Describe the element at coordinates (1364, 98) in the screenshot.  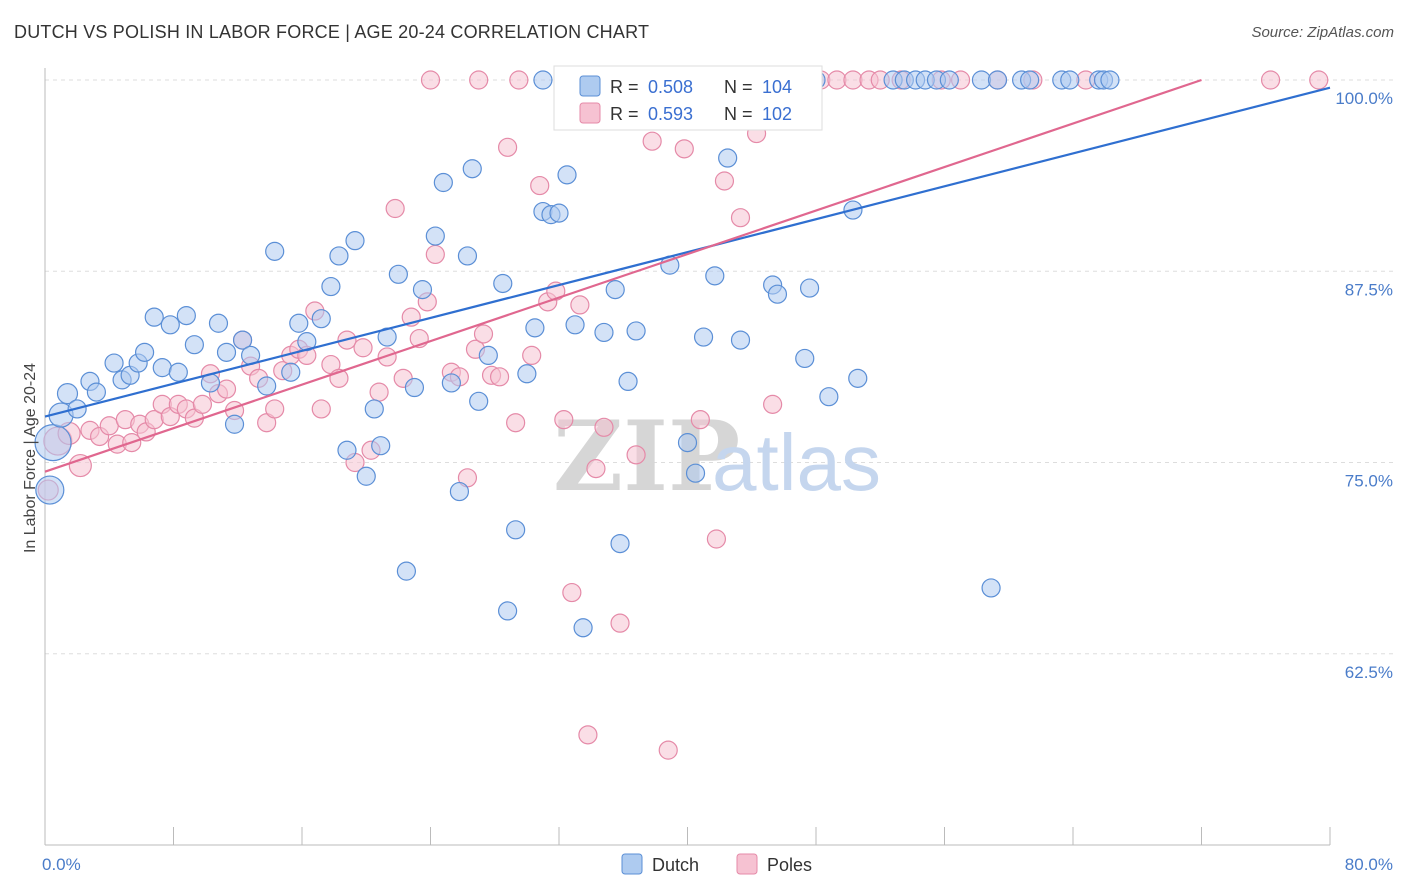
I see `y-tick-label-3: 100.0%` at that location.